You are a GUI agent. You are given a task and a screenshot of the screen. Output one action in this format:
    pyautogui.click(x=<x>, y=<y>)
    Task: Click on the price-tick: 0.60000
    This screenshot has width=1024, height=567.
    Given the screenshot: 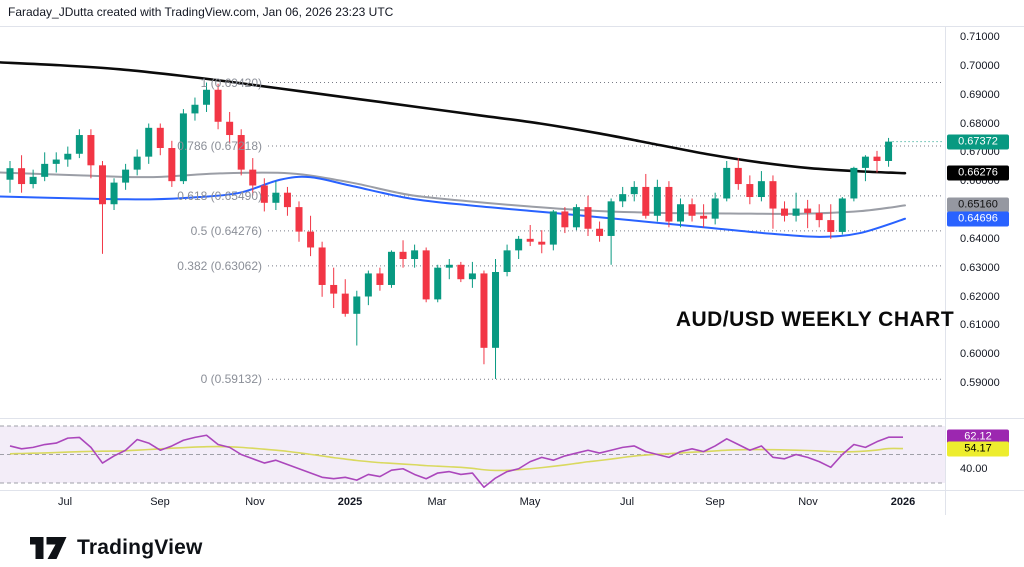 What is the action you would take?
    pyautogui.click(x=980, y=354)
    